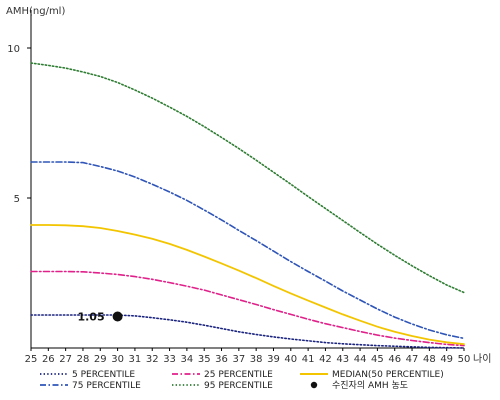 Image resolution: width=500 pixels, height=400 pixels. What do you see at coordinates (13, 49) in the screenshot?
I see `y-tick-label: 10` at bounding box center [13, 49].